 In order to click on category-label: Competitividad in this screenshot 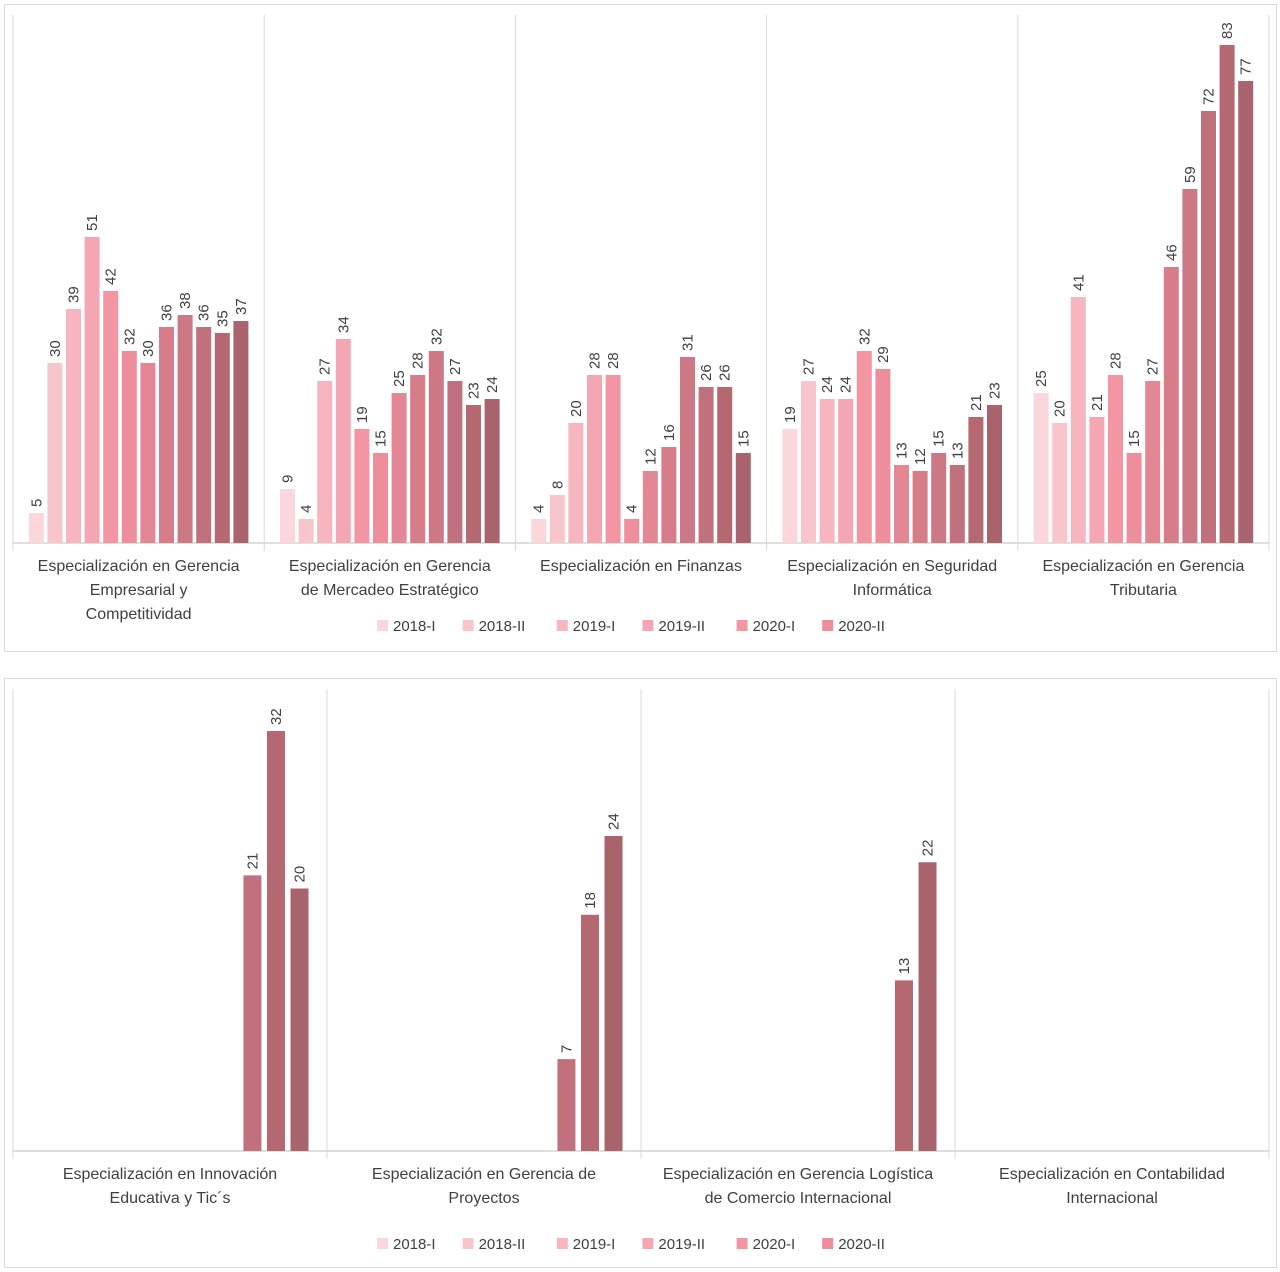, I will do `click(139, 614)`.